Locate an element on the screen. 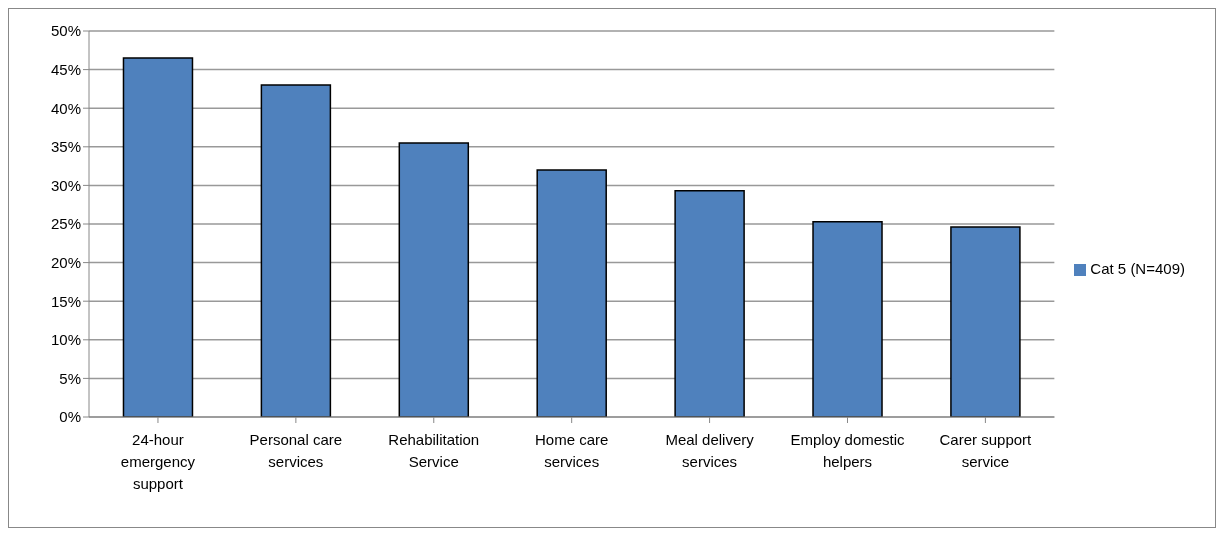 Image resolution: width=1224 pixels, height=536 pixels. y-tick-label: 40% is located at coordinates (65, 108).